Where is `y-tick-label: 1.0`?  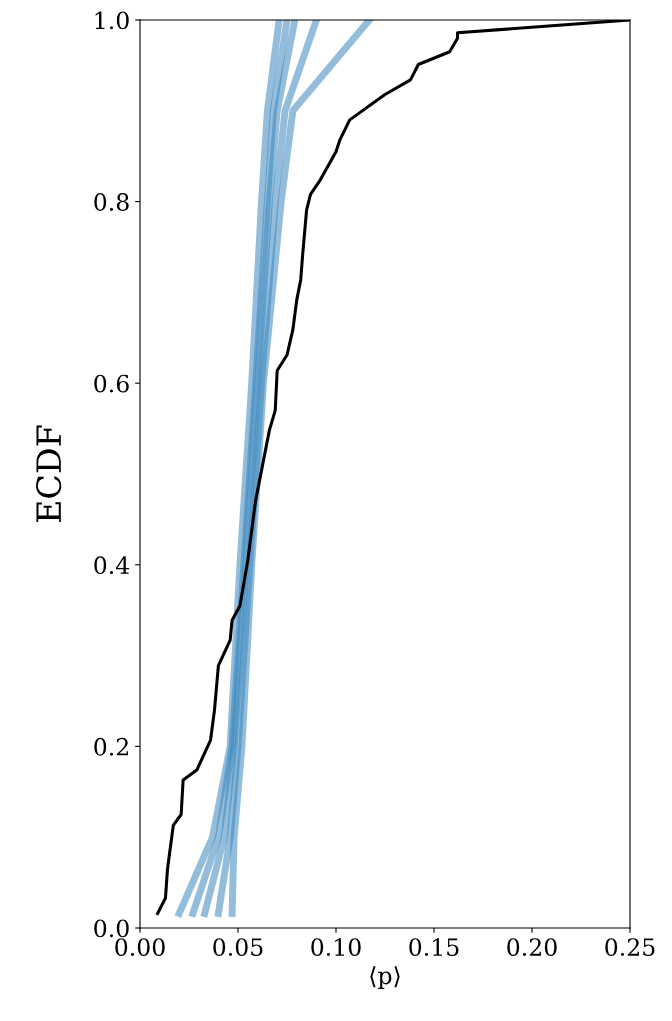 y-tick-label: 1.0 is located at coordinates (112, 20).